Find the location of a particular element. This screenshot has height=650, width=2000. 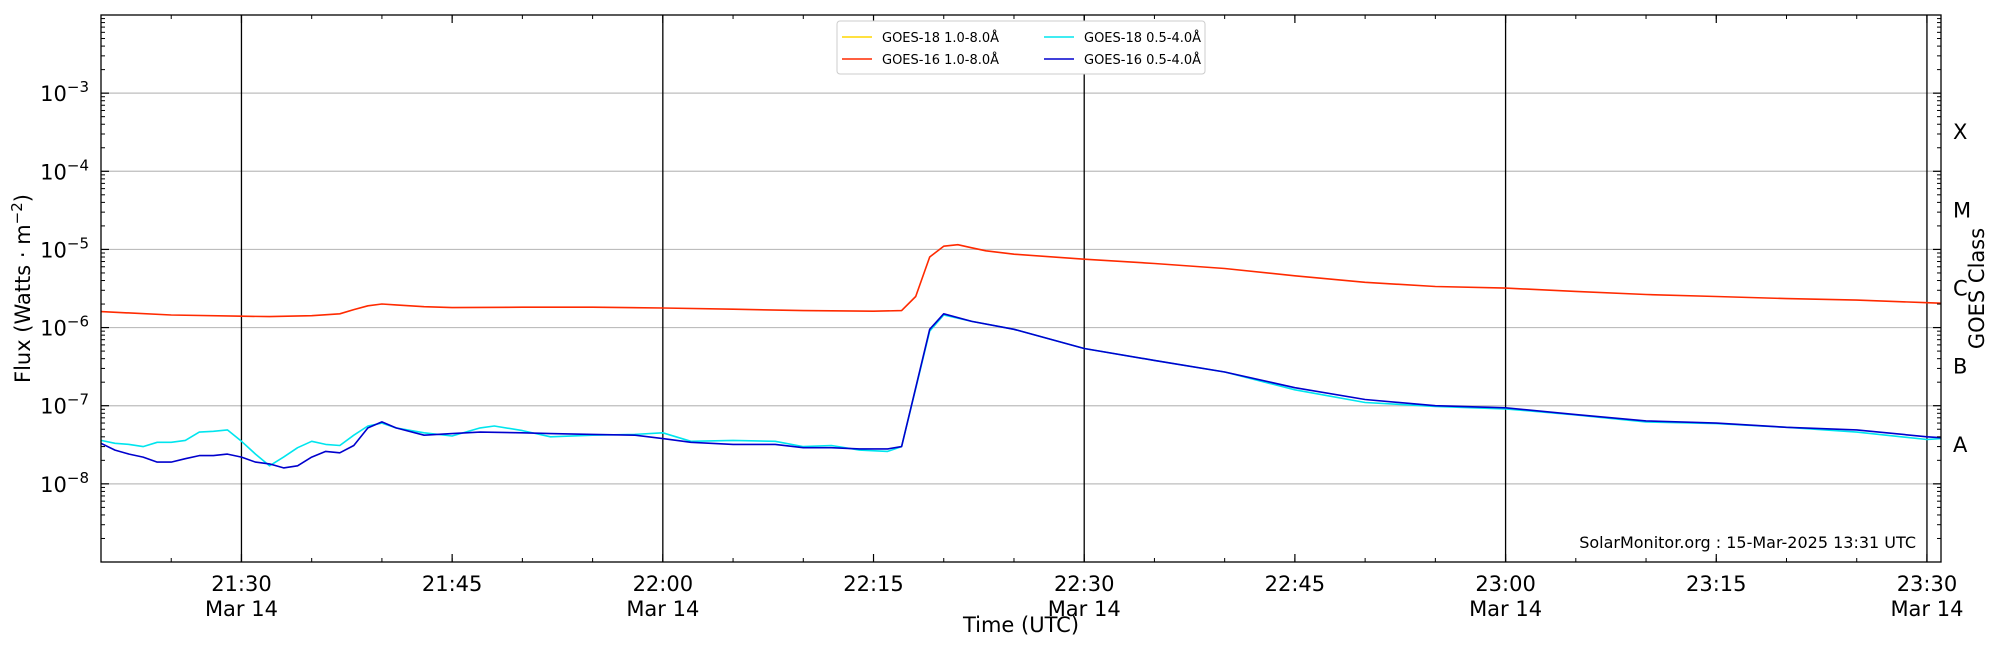

x-tick-label-time: 23:00 is located at coordinates (1505, 584).